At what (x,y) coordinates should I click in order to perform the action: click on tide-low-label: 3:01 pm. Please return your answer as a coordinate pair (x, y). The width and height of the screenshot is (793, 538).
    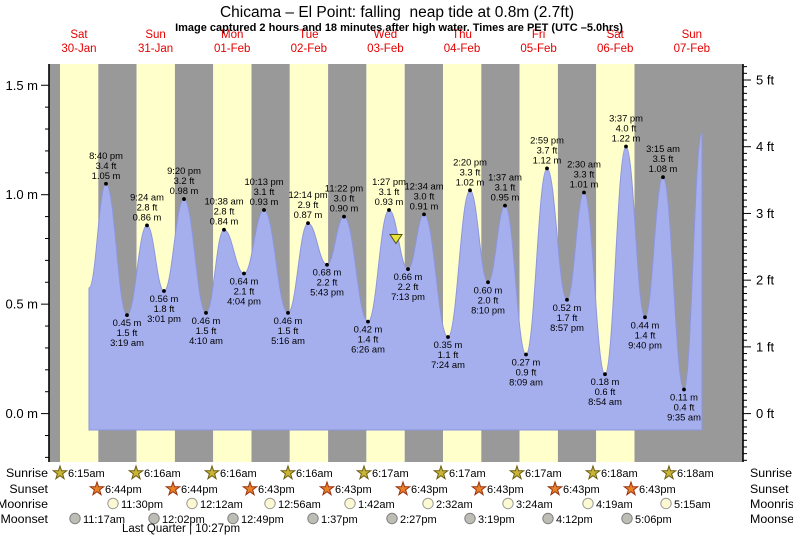
    Looking at the image, I should click on (164, 318).